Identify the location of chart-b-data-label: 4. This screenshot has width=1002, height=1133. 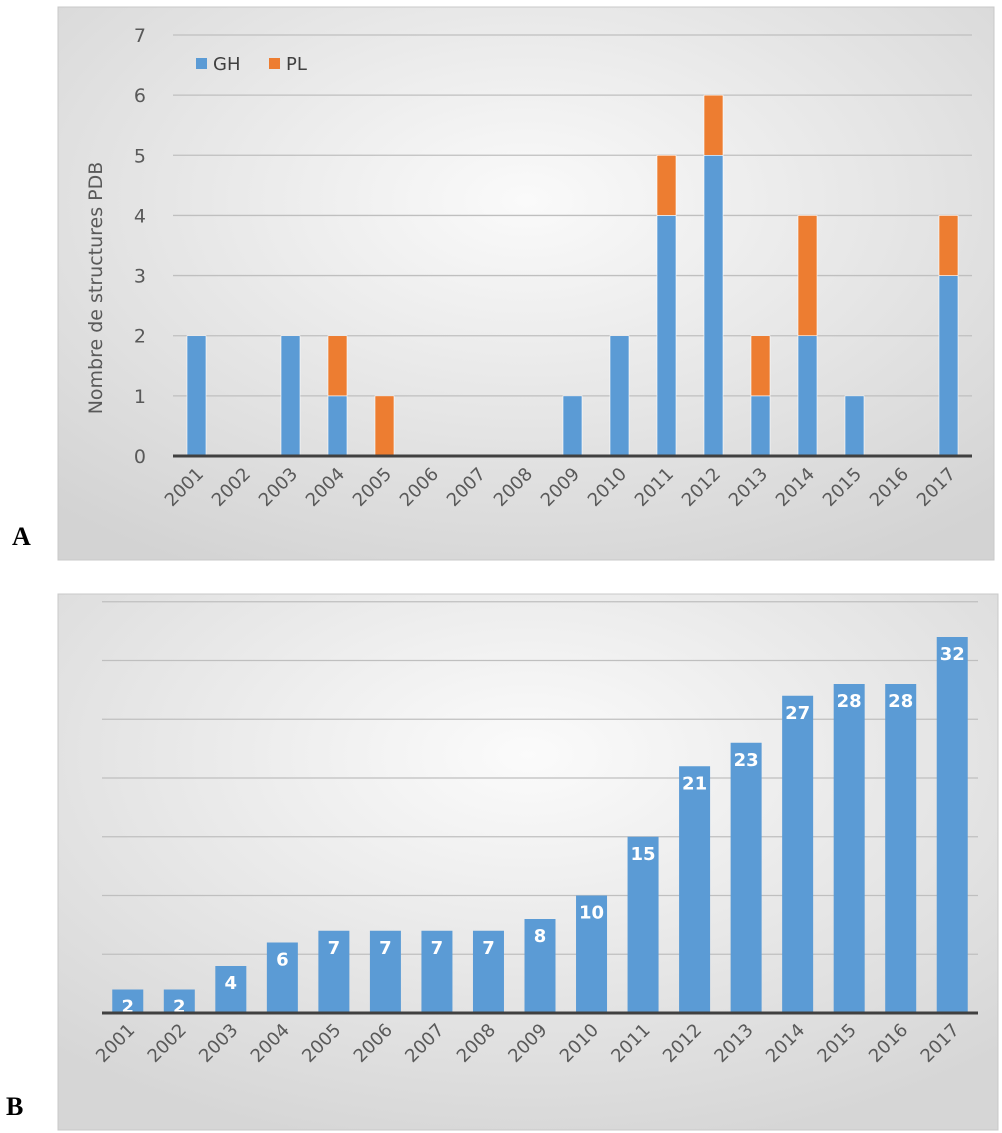
(231, 983).